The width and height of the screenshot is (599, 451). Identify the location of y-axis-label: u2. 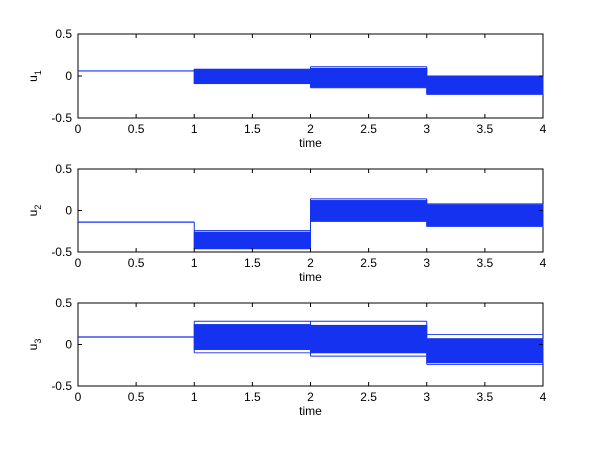
(34, 211).